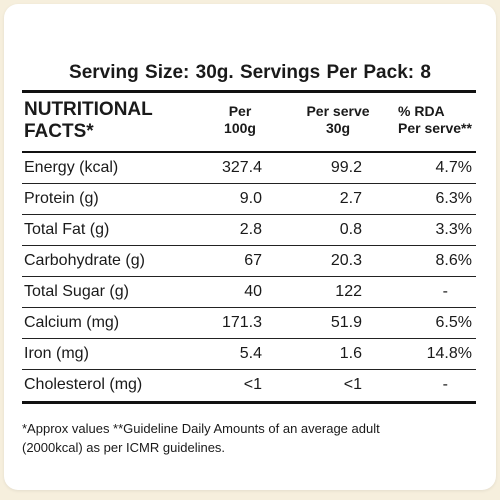 The width and height of the screenshot is (500, 500). I want to click on table-row: Iron (mg) 5.4 1.6 14.8%, so click(249, 354).